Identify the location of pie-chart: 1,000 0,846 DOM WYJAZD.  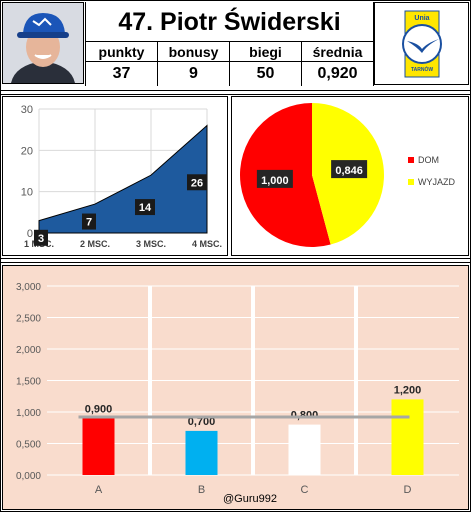
(347, 175).